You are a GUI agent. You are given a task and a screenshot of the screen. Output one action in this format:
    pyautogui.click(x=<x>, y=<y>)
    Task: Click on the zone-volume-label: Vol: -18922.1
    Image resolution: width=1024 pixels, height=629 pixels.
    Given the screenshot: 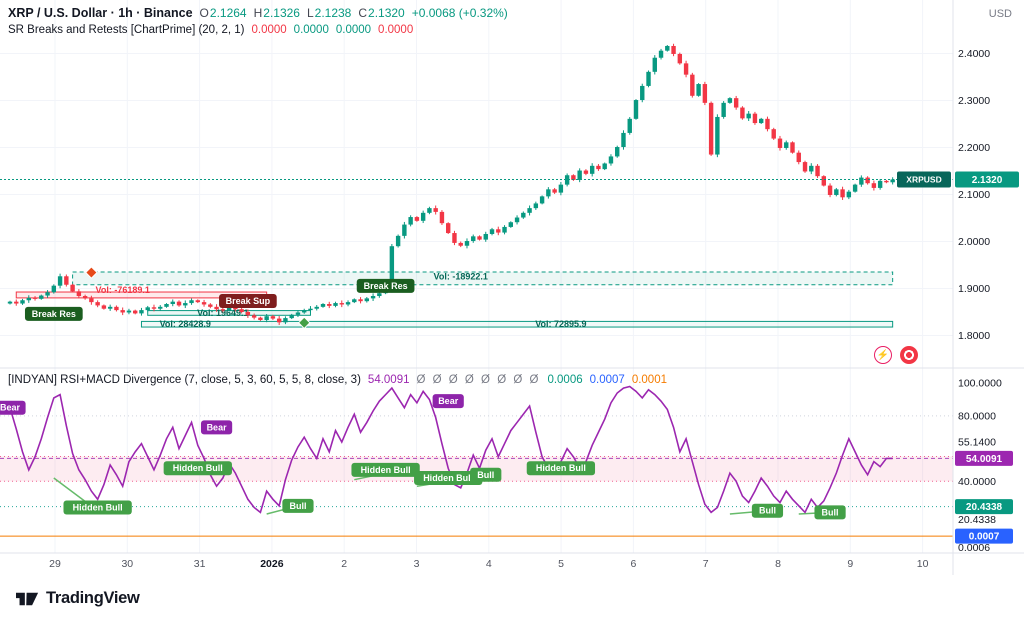 What is the action you would take?
    pyautogui.click(x=461, y=277)
    